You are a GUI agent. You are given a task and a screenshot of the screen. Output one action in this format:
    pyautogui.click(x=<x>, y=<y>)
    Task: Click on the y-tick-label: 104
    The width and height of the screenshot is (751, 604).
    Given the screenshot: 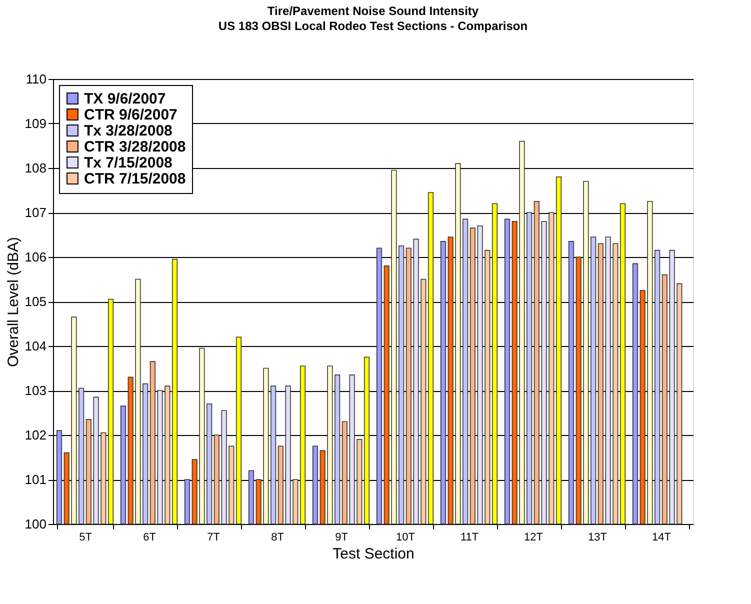 What is the action you would take?
    pyautogui.click(x=35, y=346)
    